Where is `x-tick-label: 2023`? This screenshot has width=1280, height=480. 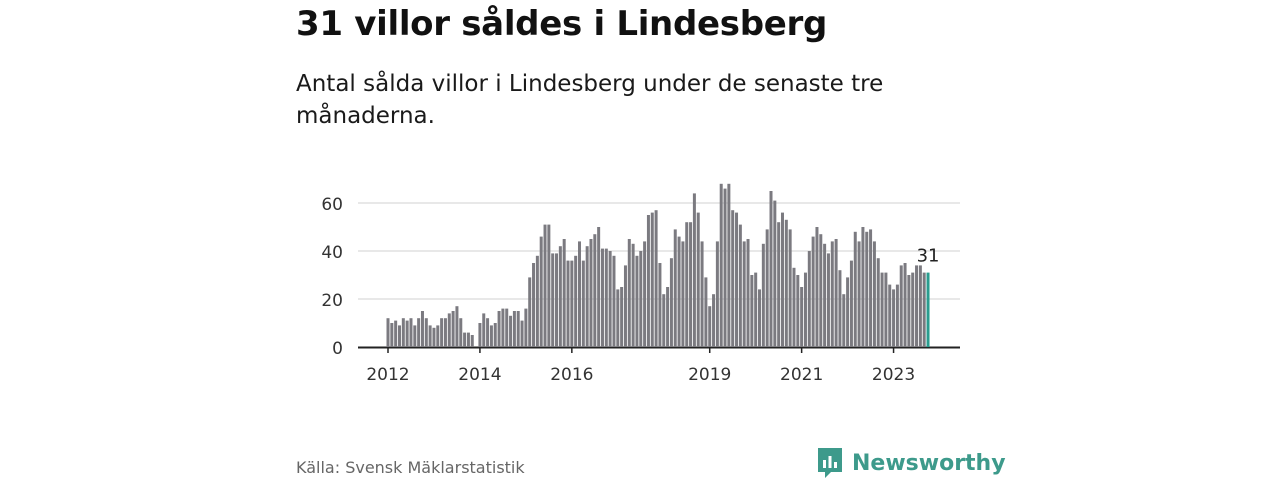
x-tick-label: 2023 is located at coordinates (893, 375).